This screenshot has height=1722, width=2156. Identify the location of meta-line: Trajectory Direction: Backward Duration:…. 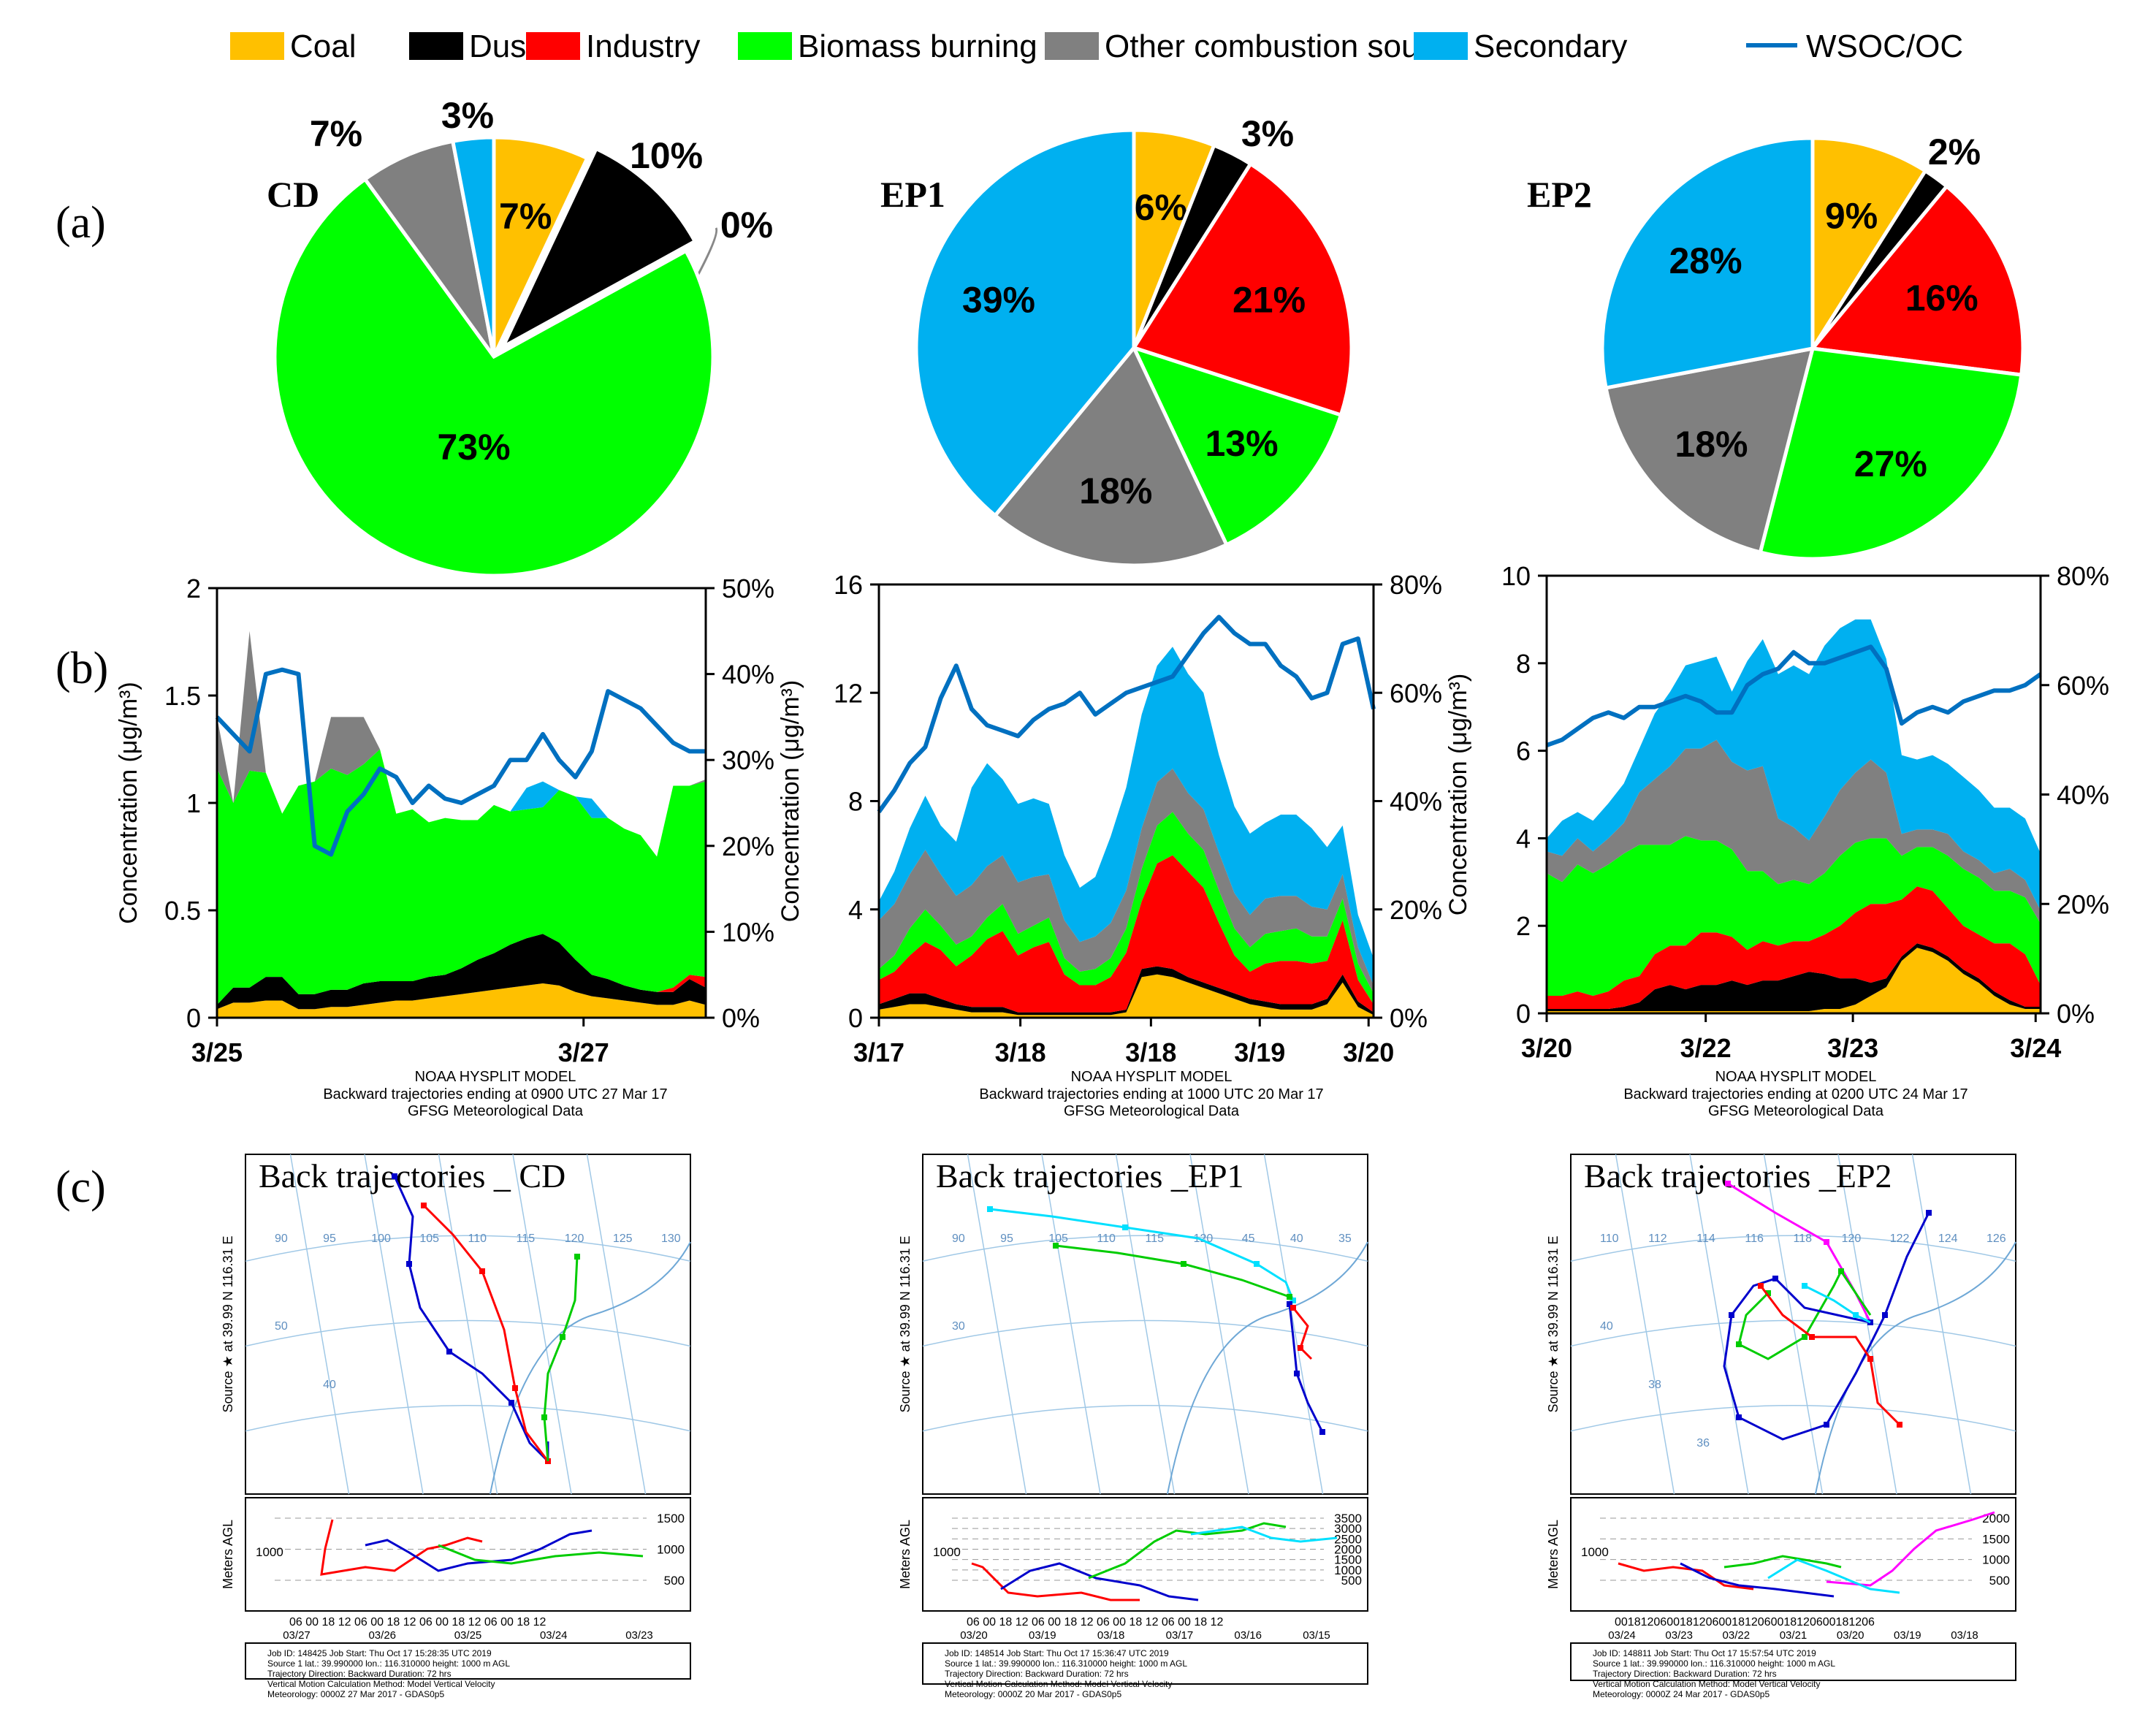
(1685, 1674).